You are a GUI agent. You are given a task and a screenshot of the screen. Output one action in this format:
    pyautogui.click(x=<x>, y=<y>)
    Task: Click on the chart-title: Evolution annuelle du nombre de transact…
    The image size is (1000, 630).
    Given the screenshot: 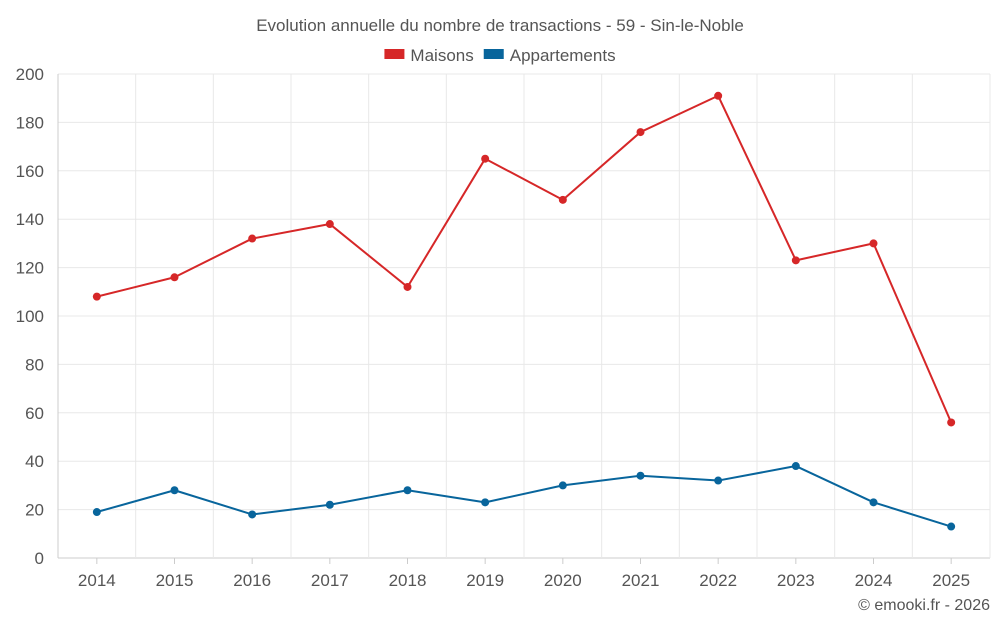 What is the action you would take?
    pyautogui.click(x=500, y=25)
    